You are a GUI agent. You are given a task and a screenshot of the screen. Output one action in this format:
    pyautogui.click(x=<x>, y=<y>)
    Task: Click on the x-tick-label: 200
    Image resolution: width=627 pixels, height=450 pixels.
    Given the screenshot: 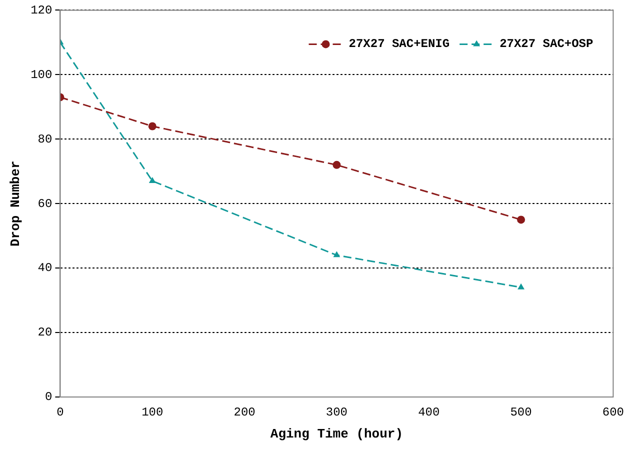 What is the action you would take?
    pyautogui.click(x=245, y=412)
    